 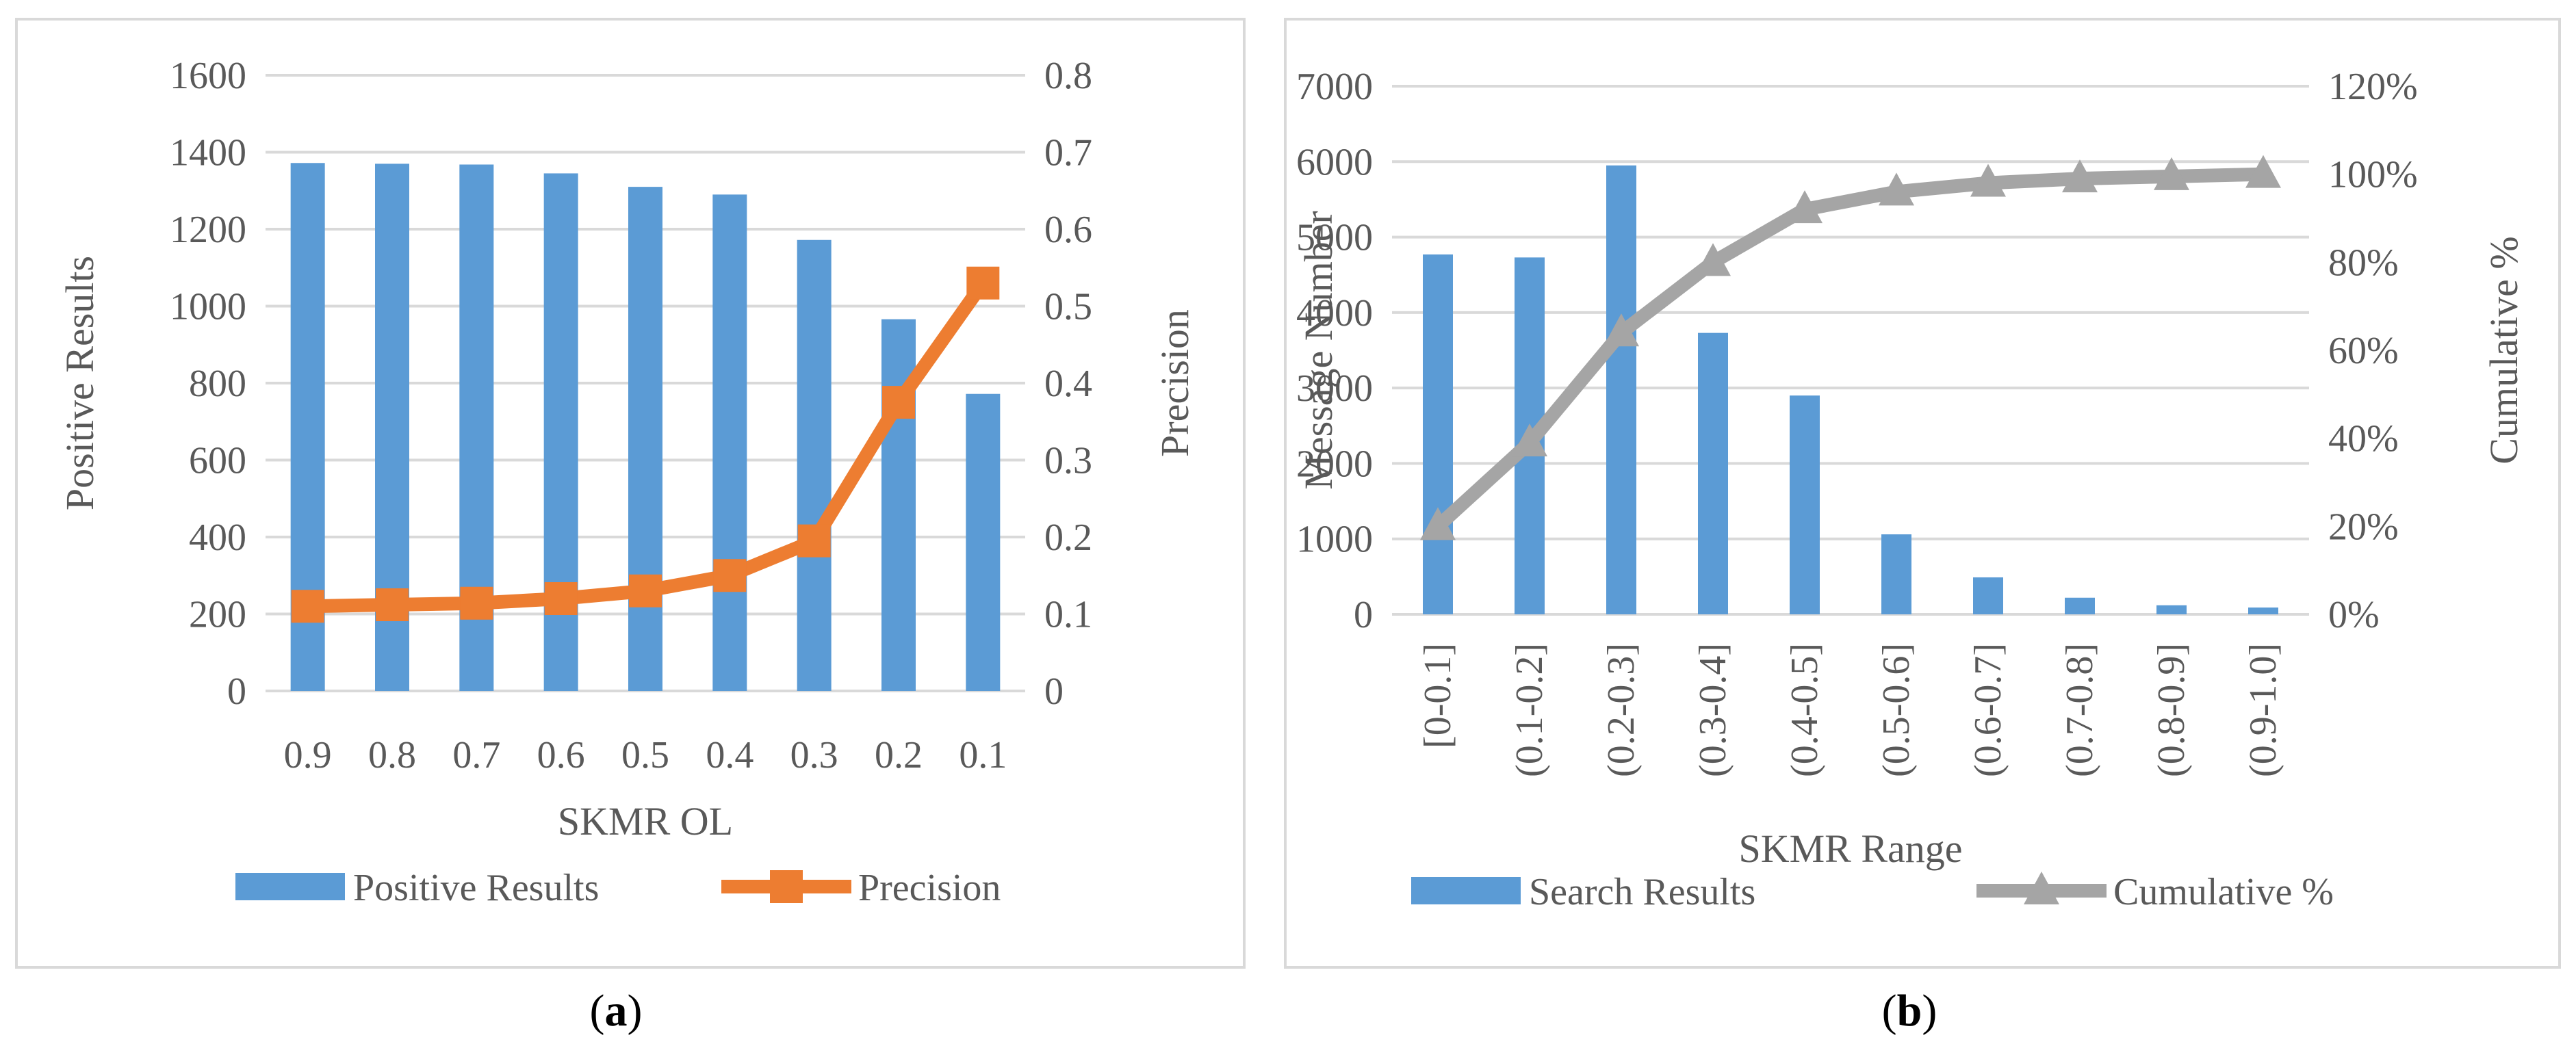 I want to click on caption-a-letter: a, so click(x=616, y=1011).